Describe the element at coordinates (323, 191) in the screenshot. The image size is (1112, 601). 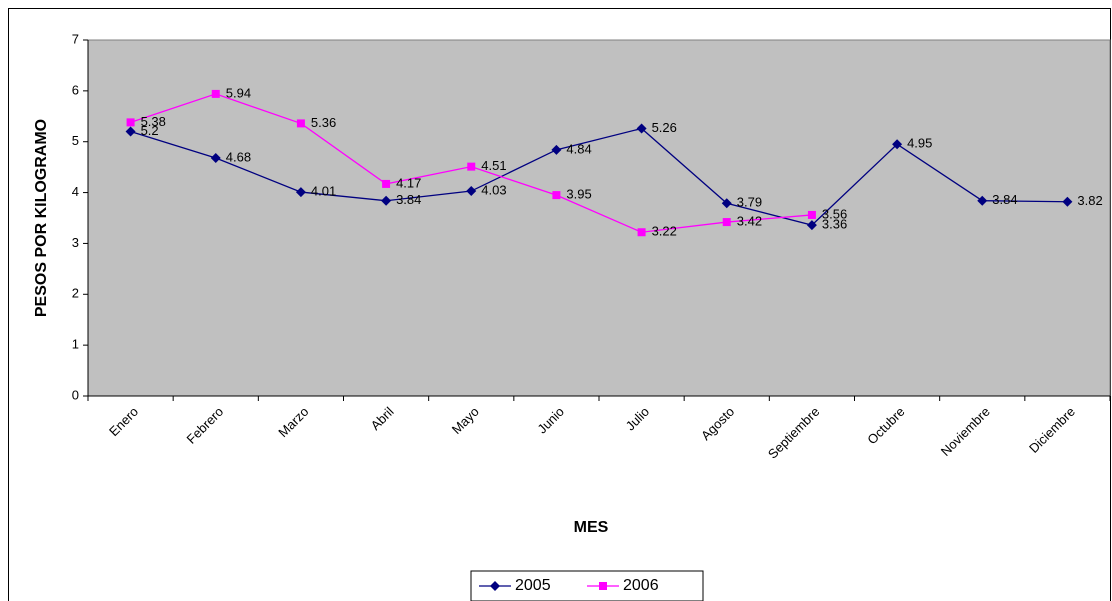
I see `data-label: 4.01` at that location.